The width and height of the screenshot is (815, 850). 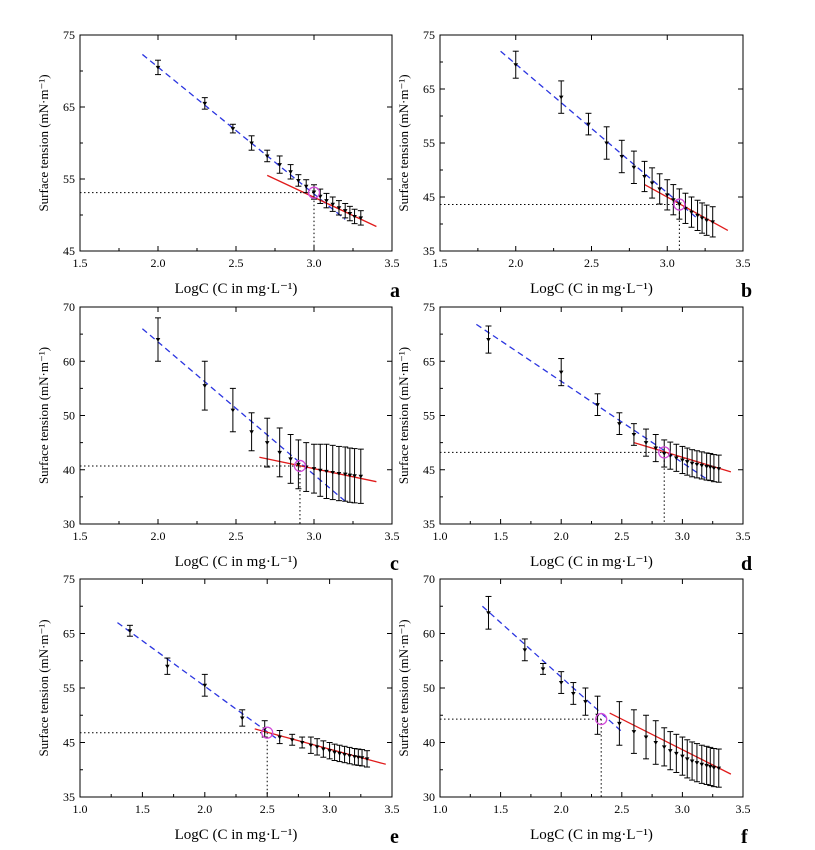 I want to click on panel-letter: f, so click(x=744, y=837).